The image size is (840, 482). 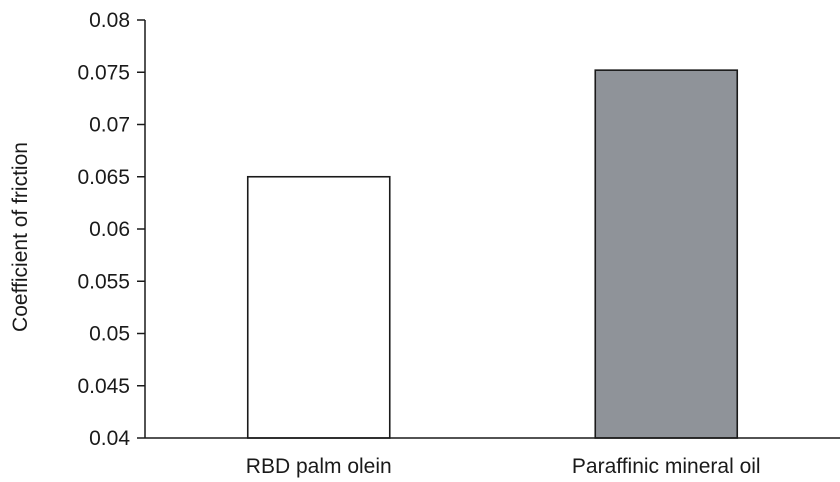 I want to click on bar-rbd-palm-olein, so click(x=318, y=307).